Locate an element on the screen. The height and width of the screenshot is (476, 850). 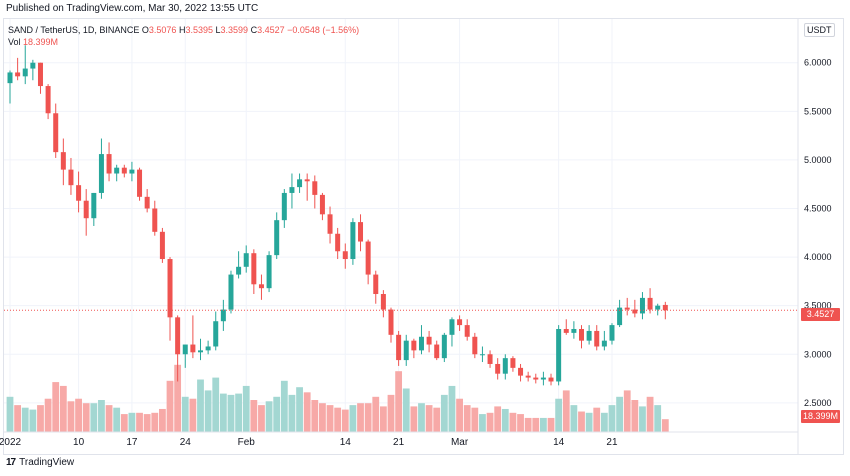
x-tick-label: 21 is located at coordinates (399, 442).